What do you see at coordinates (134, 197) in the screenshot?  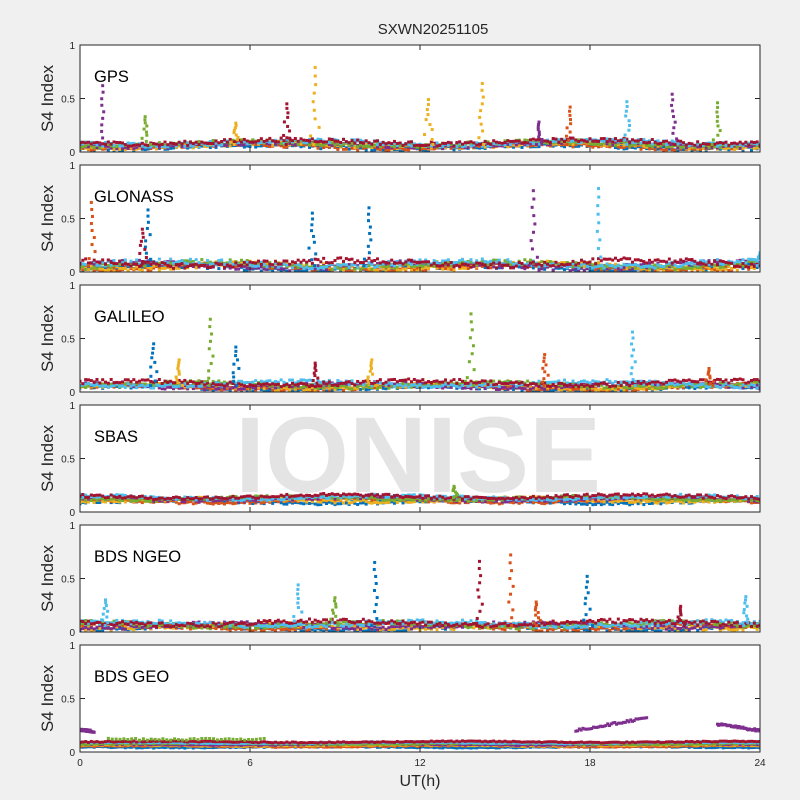 I see `panel-label: GLONASS` at bounding box center [134, 197].